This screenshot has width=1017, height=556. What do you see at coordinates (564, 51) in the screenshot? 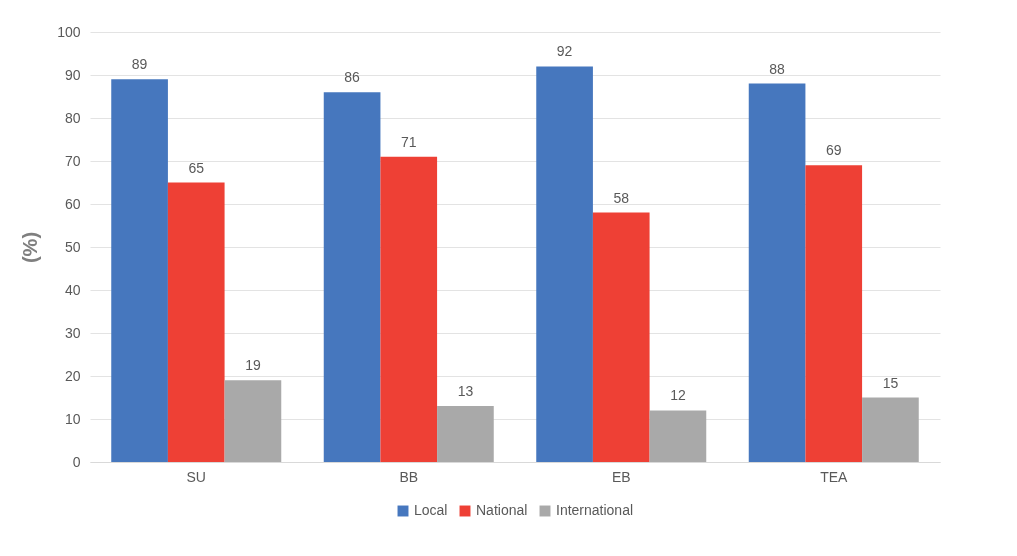
I see `data-label: 92` at bounding box center [564, 51].